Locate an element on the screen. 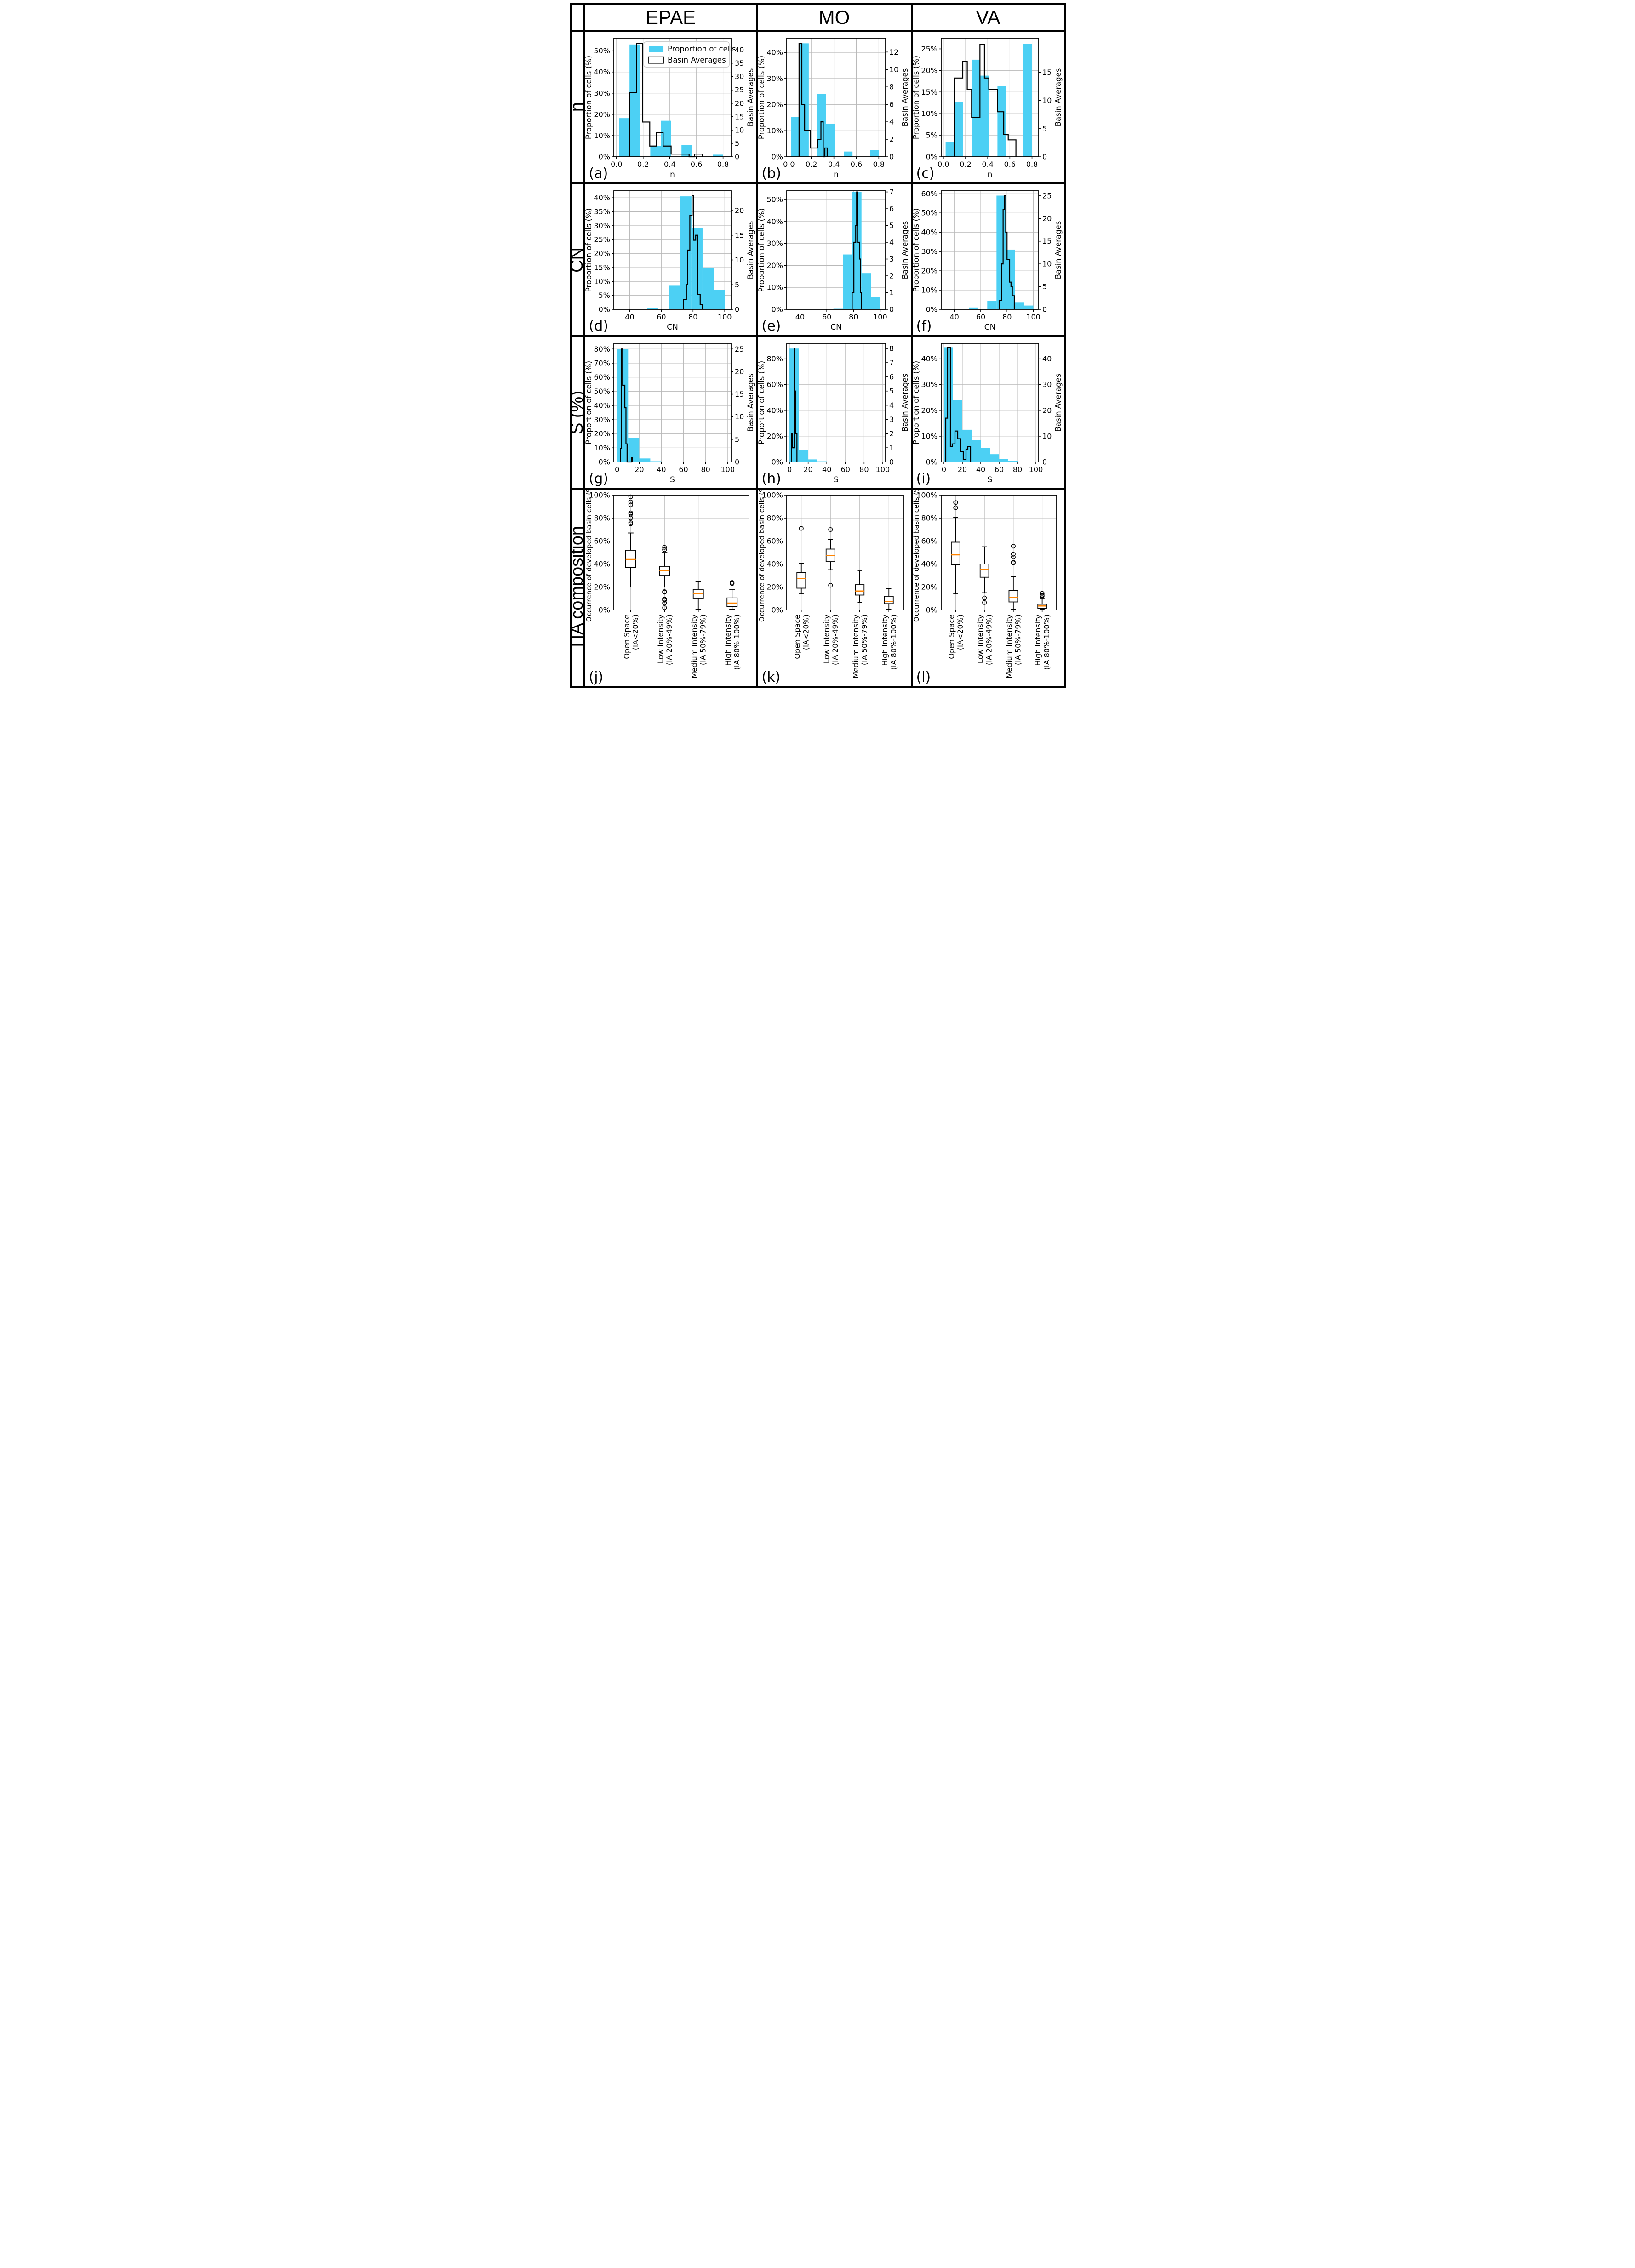  svg-text: 12 is located at coordinates (893, 52).